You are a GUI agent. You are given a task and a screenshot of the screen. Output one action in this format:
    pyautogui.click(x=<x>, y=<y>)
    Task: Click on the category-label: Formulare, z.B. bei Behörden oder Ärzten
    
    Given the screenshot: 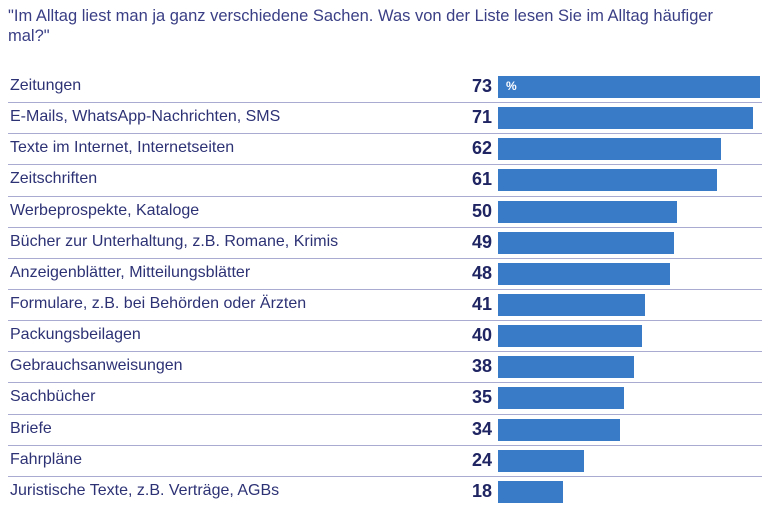 What is the action you would take?
    pyautogui.click(x=158, y=303)
    